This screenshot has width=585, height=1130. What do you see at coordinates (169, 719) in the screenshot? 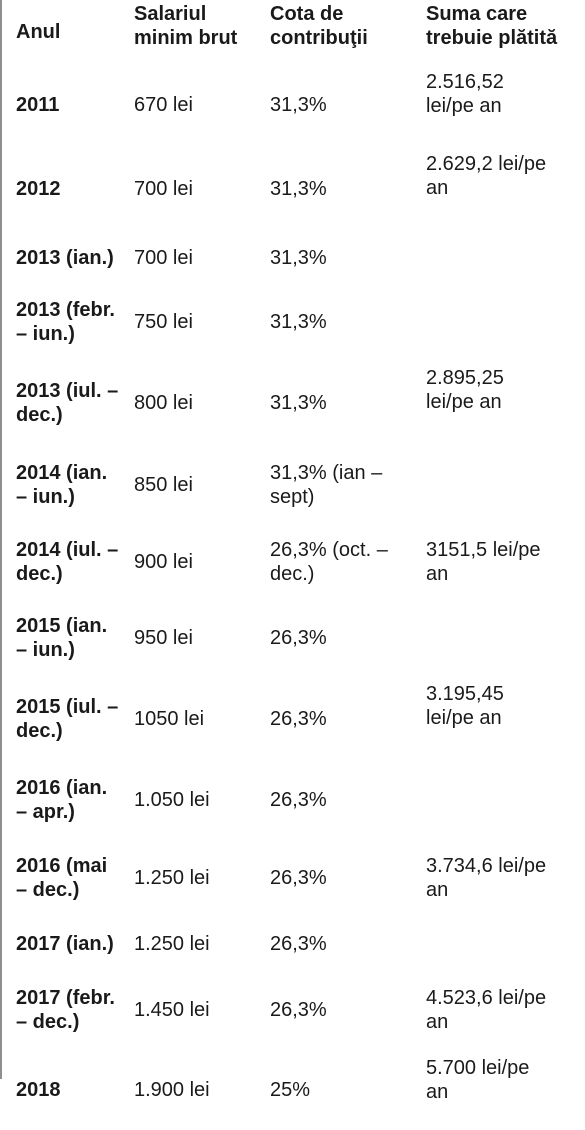
I see `salary-cell: 1050 lei` at bounding box center [169, 719].